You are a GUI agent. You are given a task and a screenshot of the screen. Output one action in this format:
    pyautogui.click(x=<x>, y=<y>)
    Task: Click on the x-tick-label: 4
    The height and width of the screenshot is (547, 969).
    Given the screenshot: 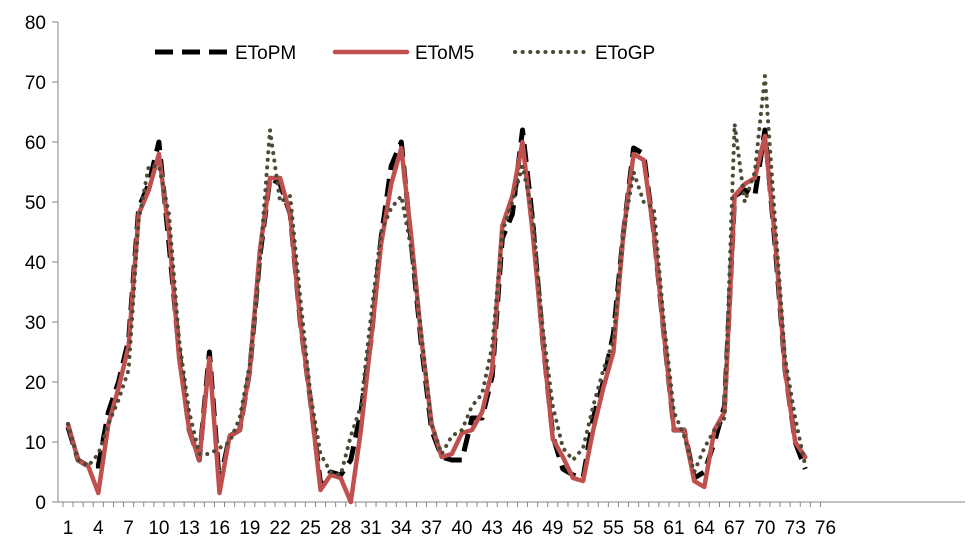 What is the action you would take?
    pyautogui.click(x=98, y=528)
    